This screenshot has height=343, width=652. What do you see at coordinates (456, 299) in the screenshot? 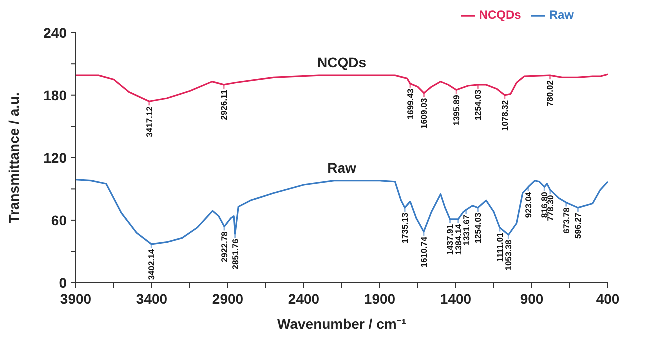
I see `x-tick-label: 1400` at bounding box center [456, 299].